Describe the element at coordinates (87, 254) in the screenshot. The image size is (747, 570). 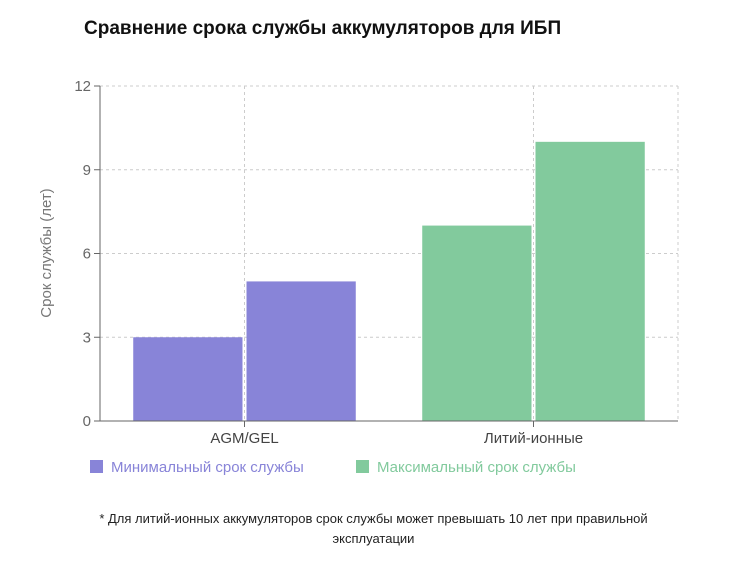
I see `y-tick-label: 6` at that location.